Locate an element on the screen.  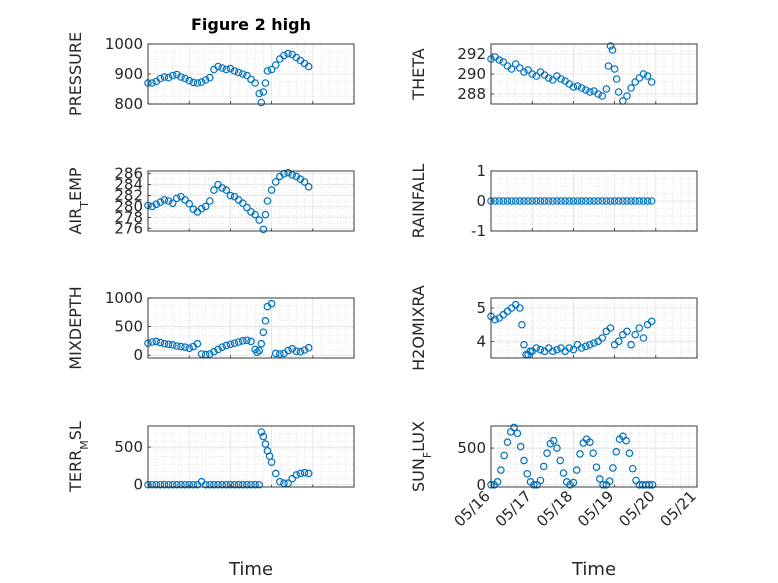
y-tick-label: 4 is located at coordinates (481, 341).